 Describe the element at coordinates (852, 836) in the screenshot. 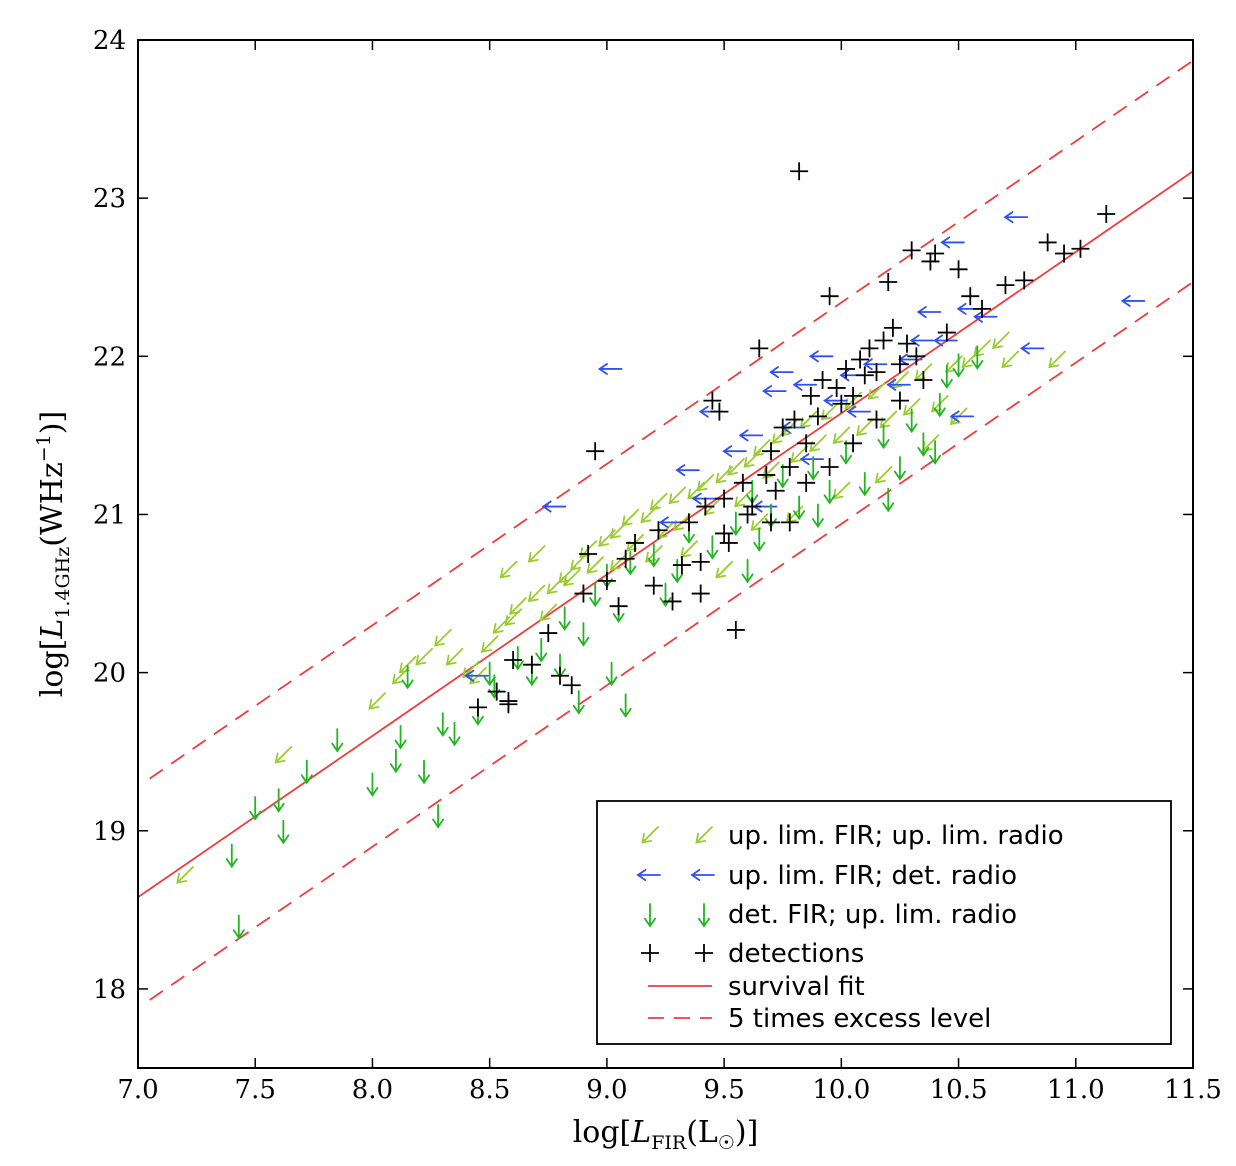

I see `legend-item: up. lim. FIR; up. lim. radio` at that location.